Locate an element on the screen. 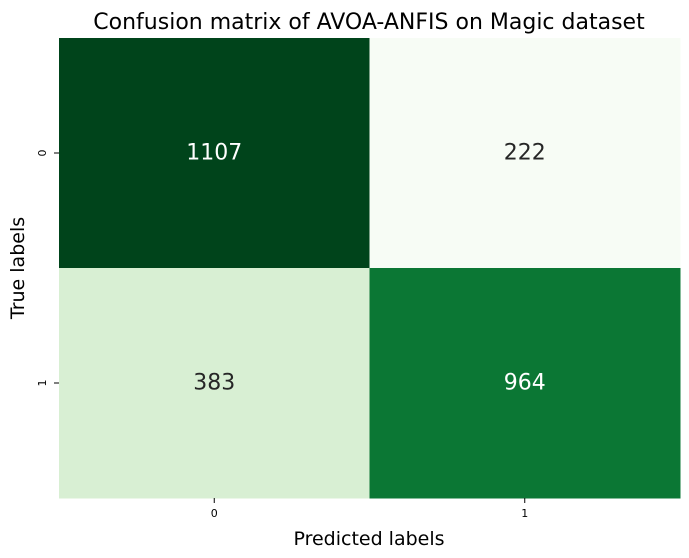 The height and width of the screenshot is (558, 689). cell-value-label-1-0: 383 is located at coordinates (214, 383).